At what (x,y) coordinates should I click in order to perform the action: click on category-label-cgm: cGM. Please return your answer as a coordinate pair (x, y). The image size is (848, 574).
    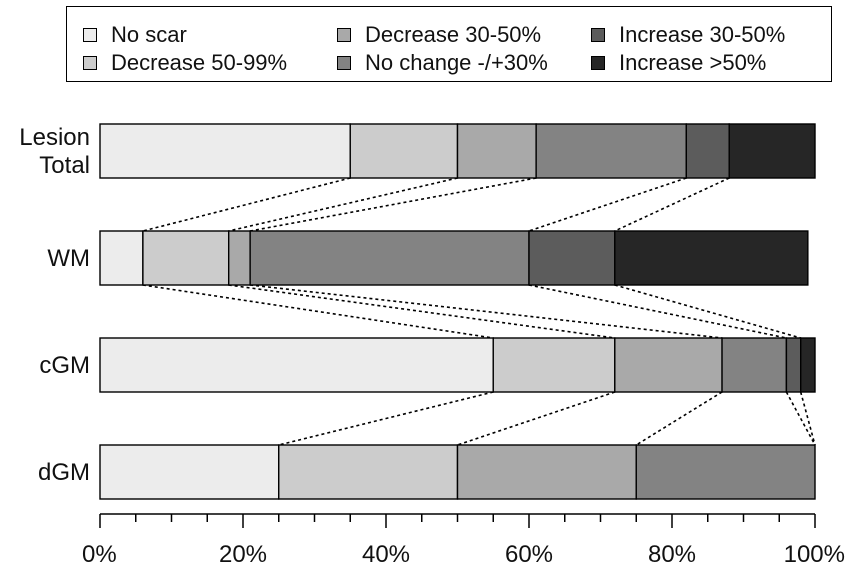
    Looking at the image, I should click on (64, 365).